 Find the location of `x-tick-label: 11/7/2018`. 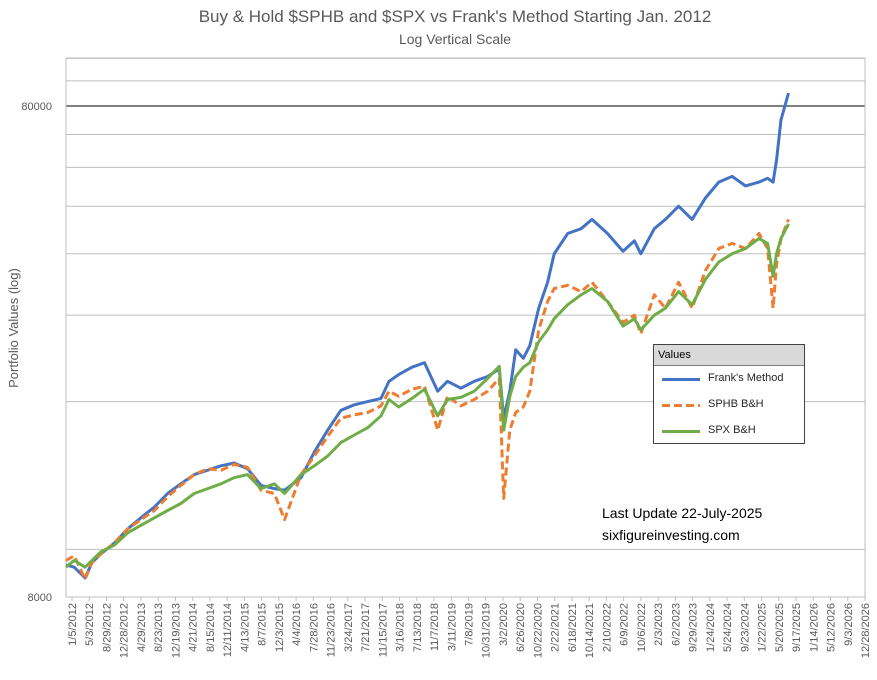

x-tick-label: 11/7/2018 is located at coordinates (435, 627).